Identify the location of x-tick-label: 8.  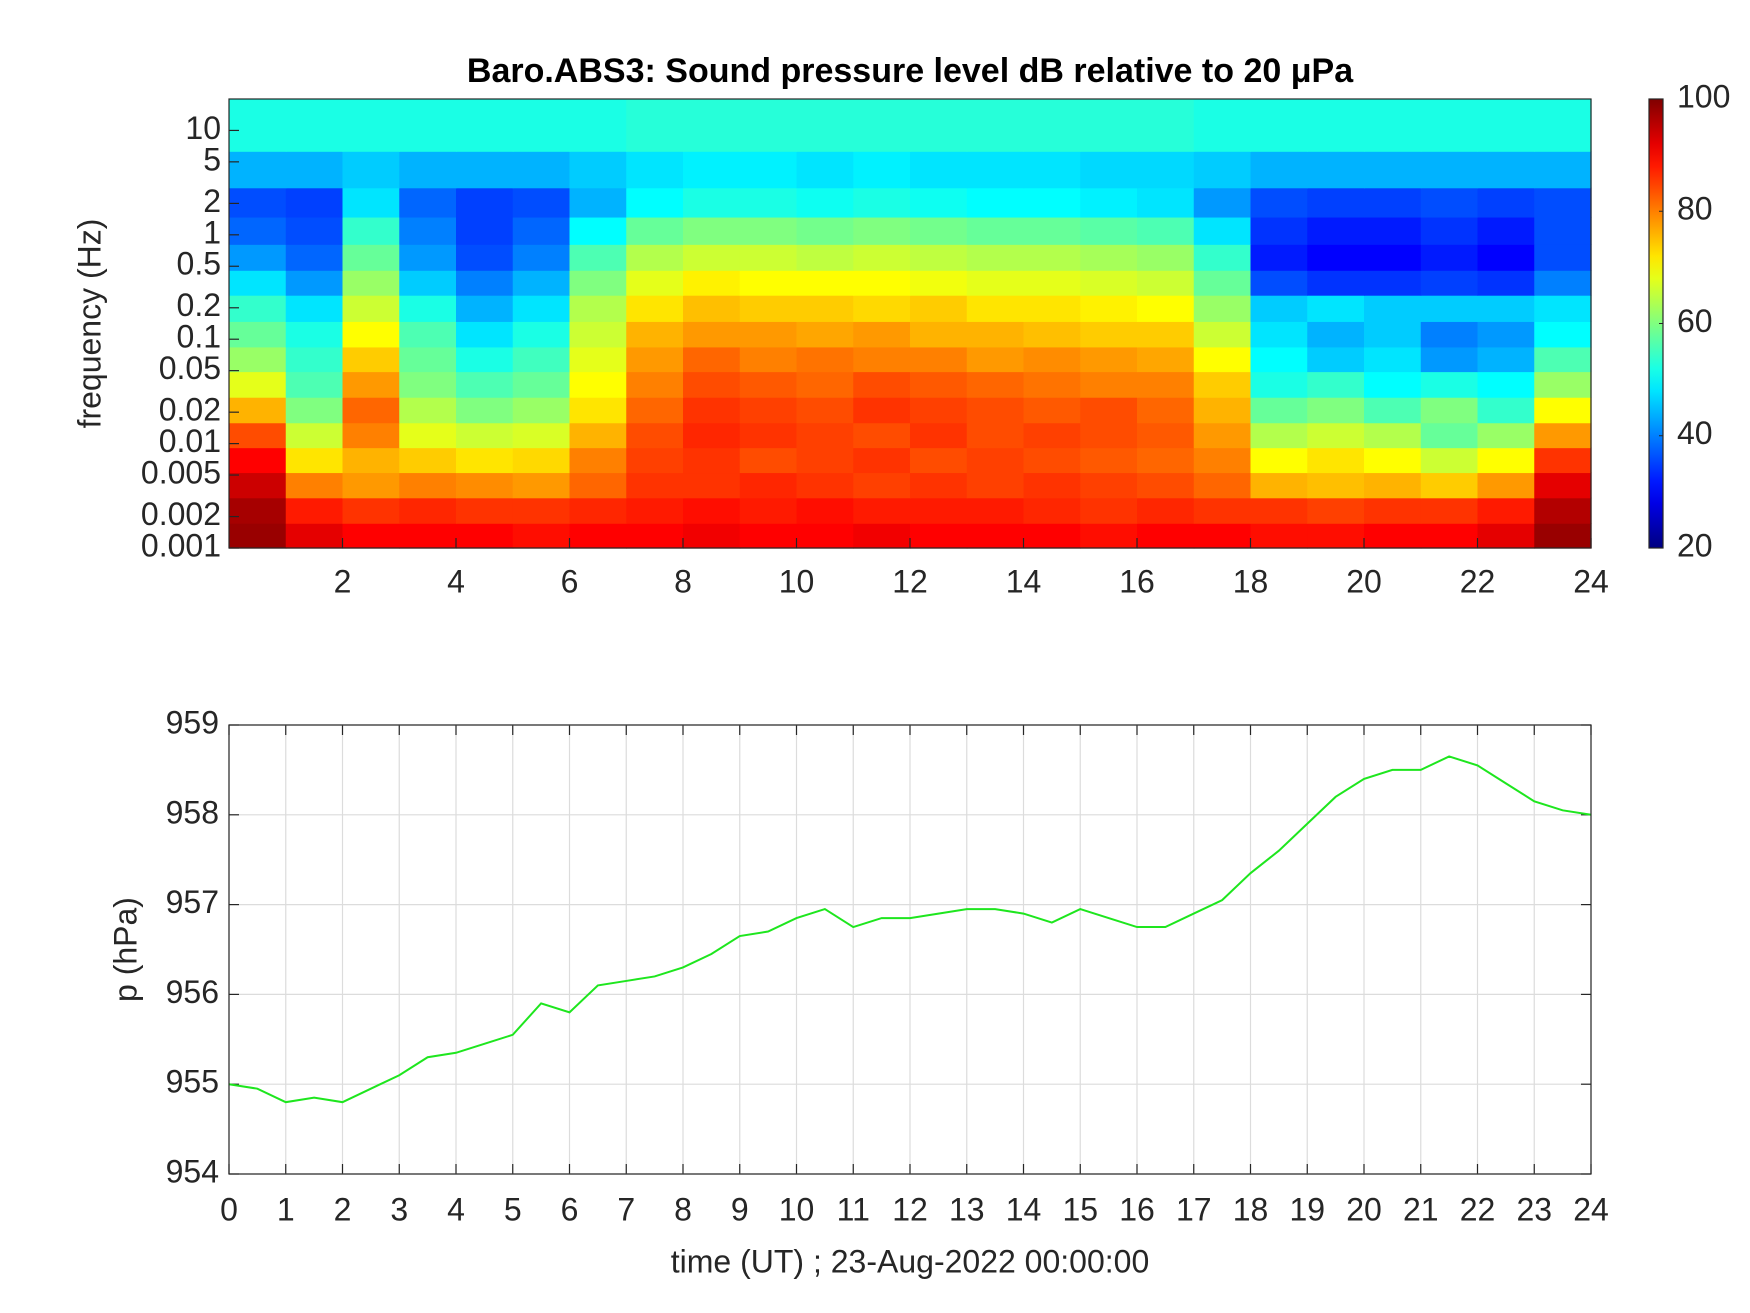
(683, 581).